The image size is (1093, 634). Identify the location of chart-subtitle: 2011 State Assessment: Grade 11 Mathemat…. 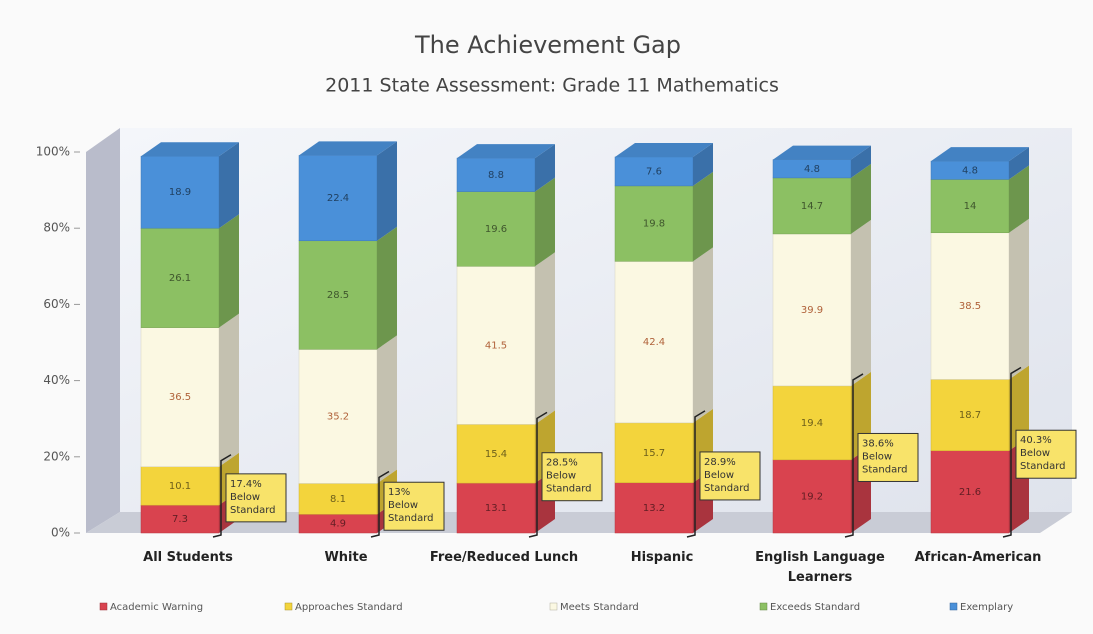
(552, 86).